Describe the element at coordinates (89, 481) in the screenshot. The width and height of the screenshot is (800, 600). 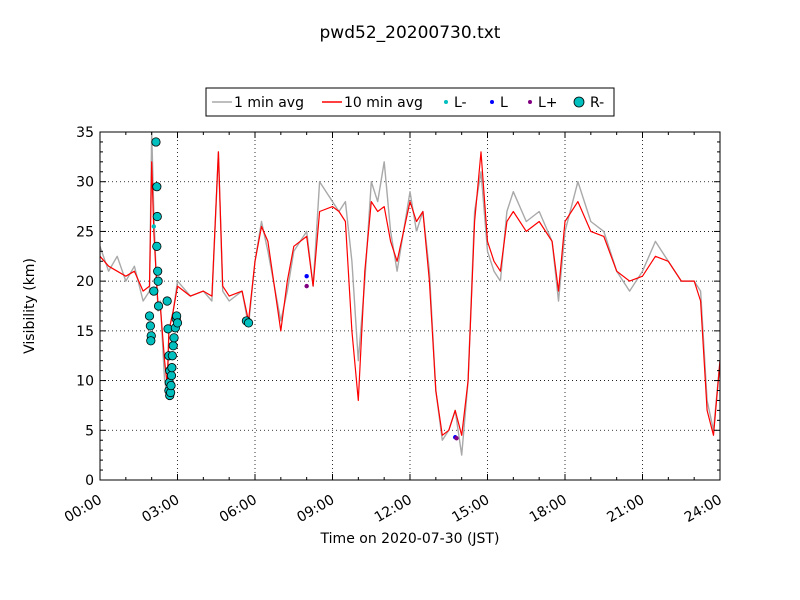
I see `y-tick-label: 0` at that location.